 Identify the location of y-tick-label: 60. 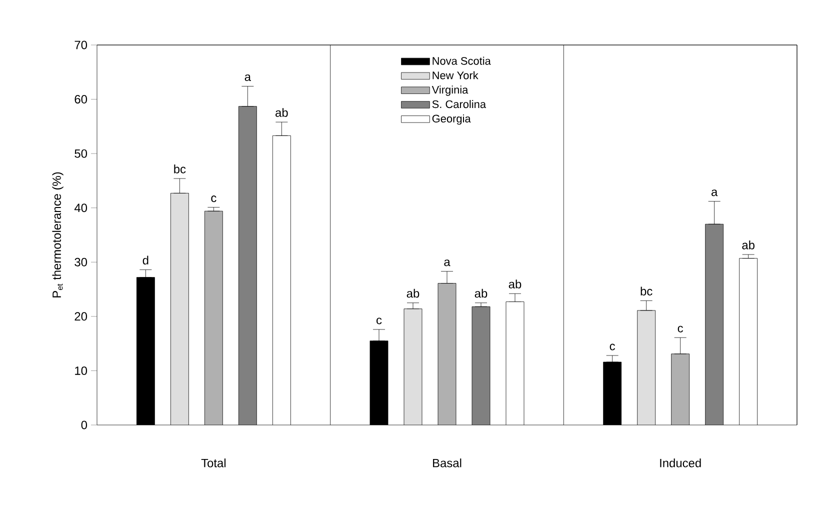
(81, 99).